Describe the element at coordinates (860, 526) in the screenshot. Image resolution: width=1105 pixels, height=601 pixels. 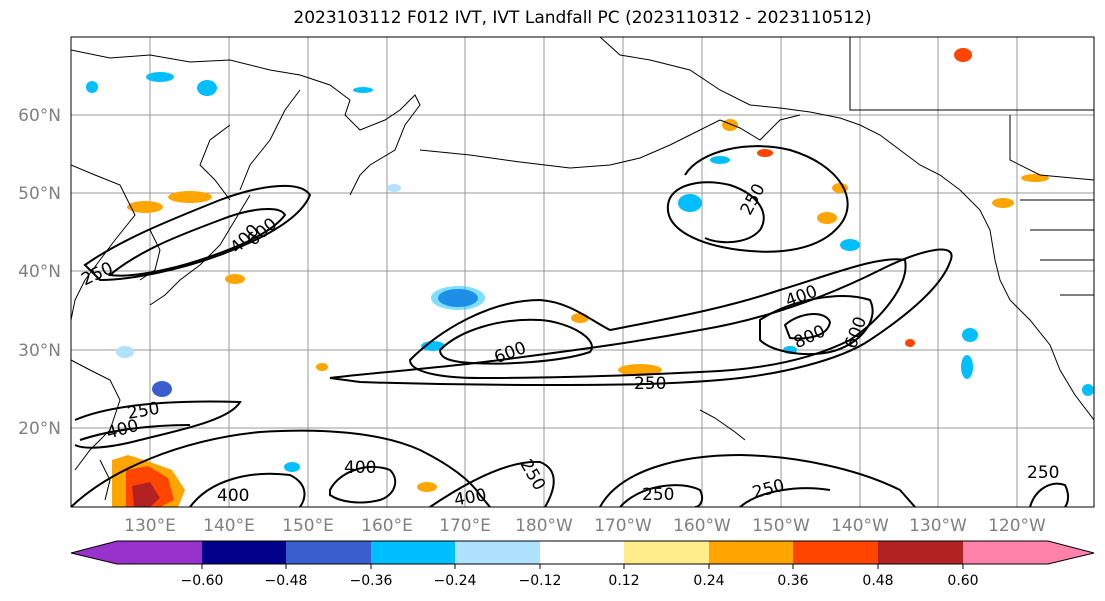
I see `lon-label: 140°W` at that location.